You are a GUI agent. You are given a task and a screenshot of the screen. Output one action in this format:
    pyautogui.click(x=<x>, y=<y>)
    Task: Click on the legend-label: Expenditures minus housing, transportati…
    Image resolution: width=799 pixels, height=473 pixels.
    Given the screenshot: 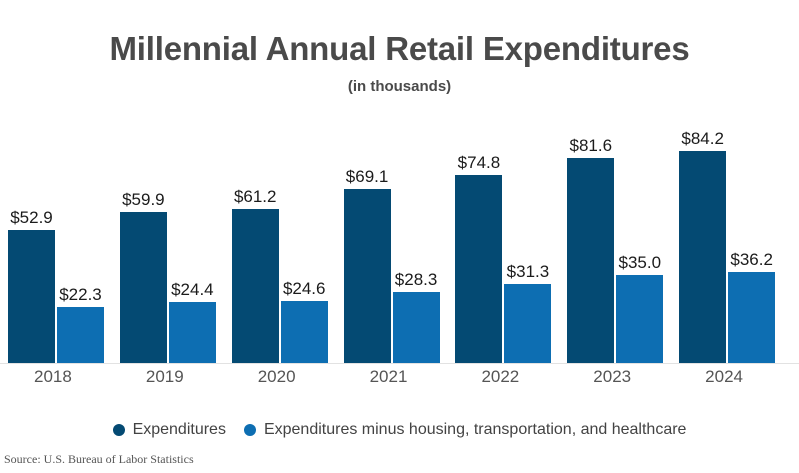 What is the action you would take?
    pyautogui.click(x=475, y=429)
    